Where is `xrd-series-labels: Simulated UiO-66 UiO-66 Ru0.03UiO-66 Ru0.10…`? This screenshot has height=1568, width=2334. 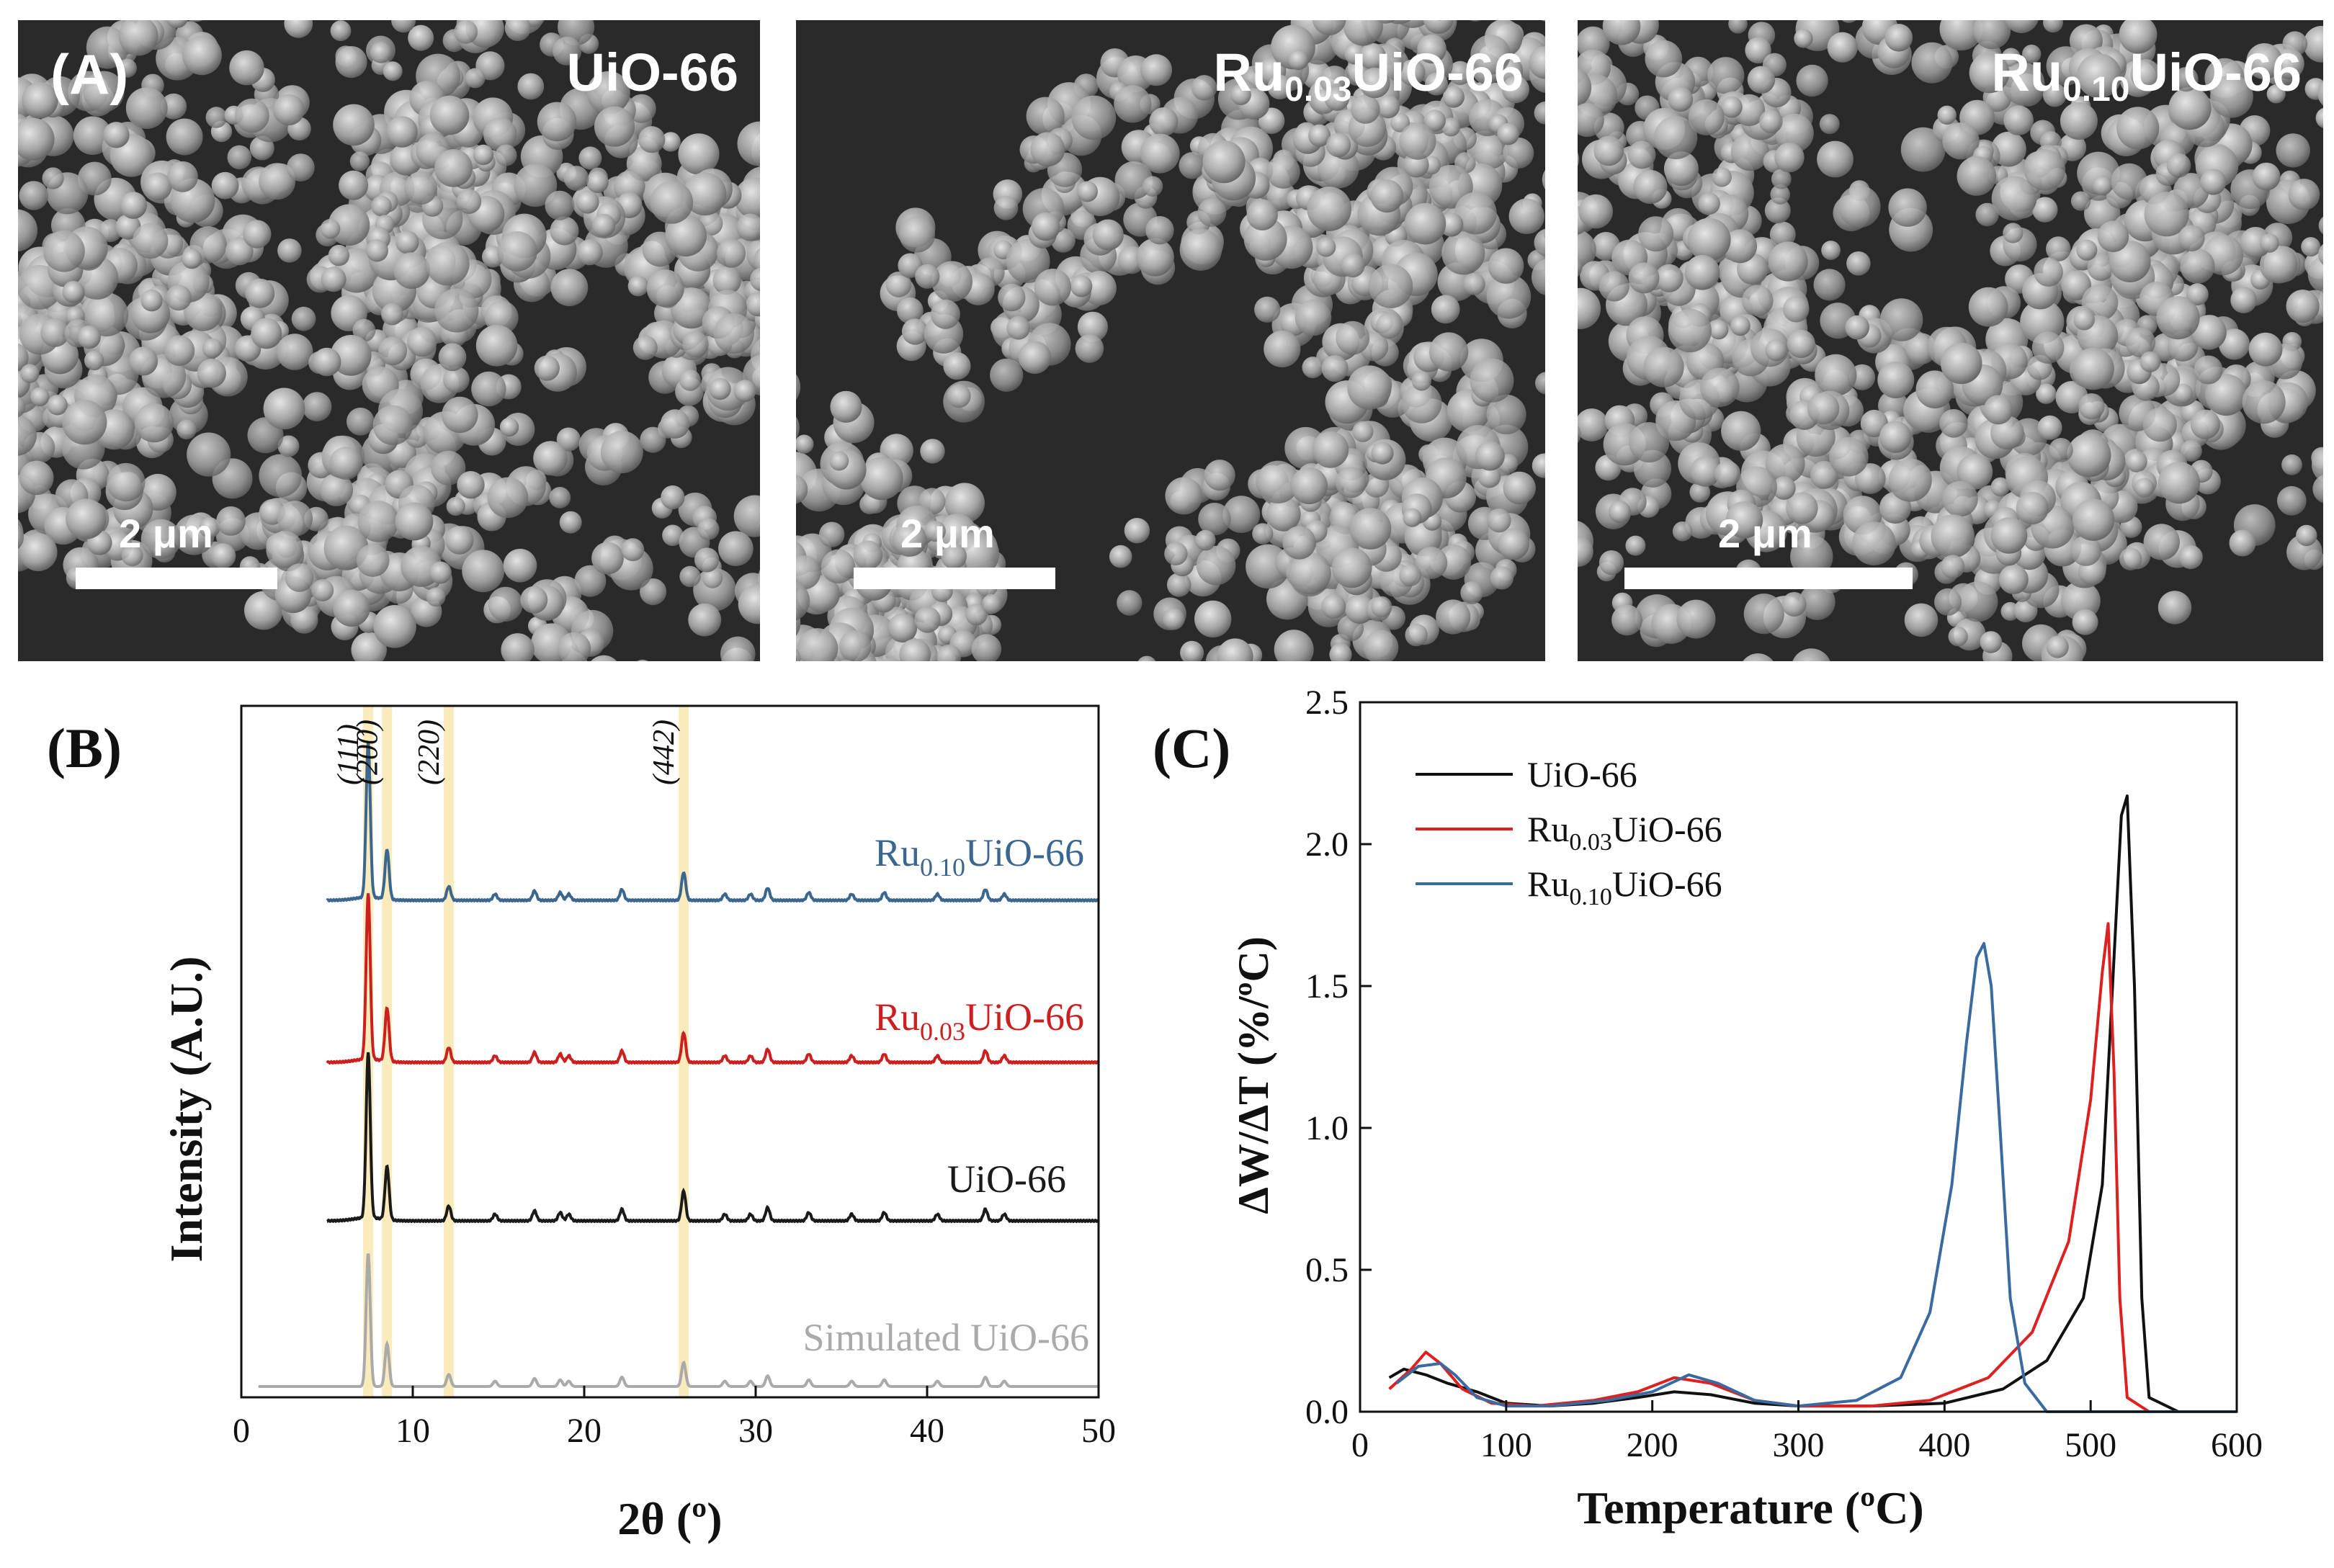 xrd-series-labels: Simulated UiO-66 UiO-66 Ru0.03UiO-66 Ru0.10… is located at coordinates (946, 1095).